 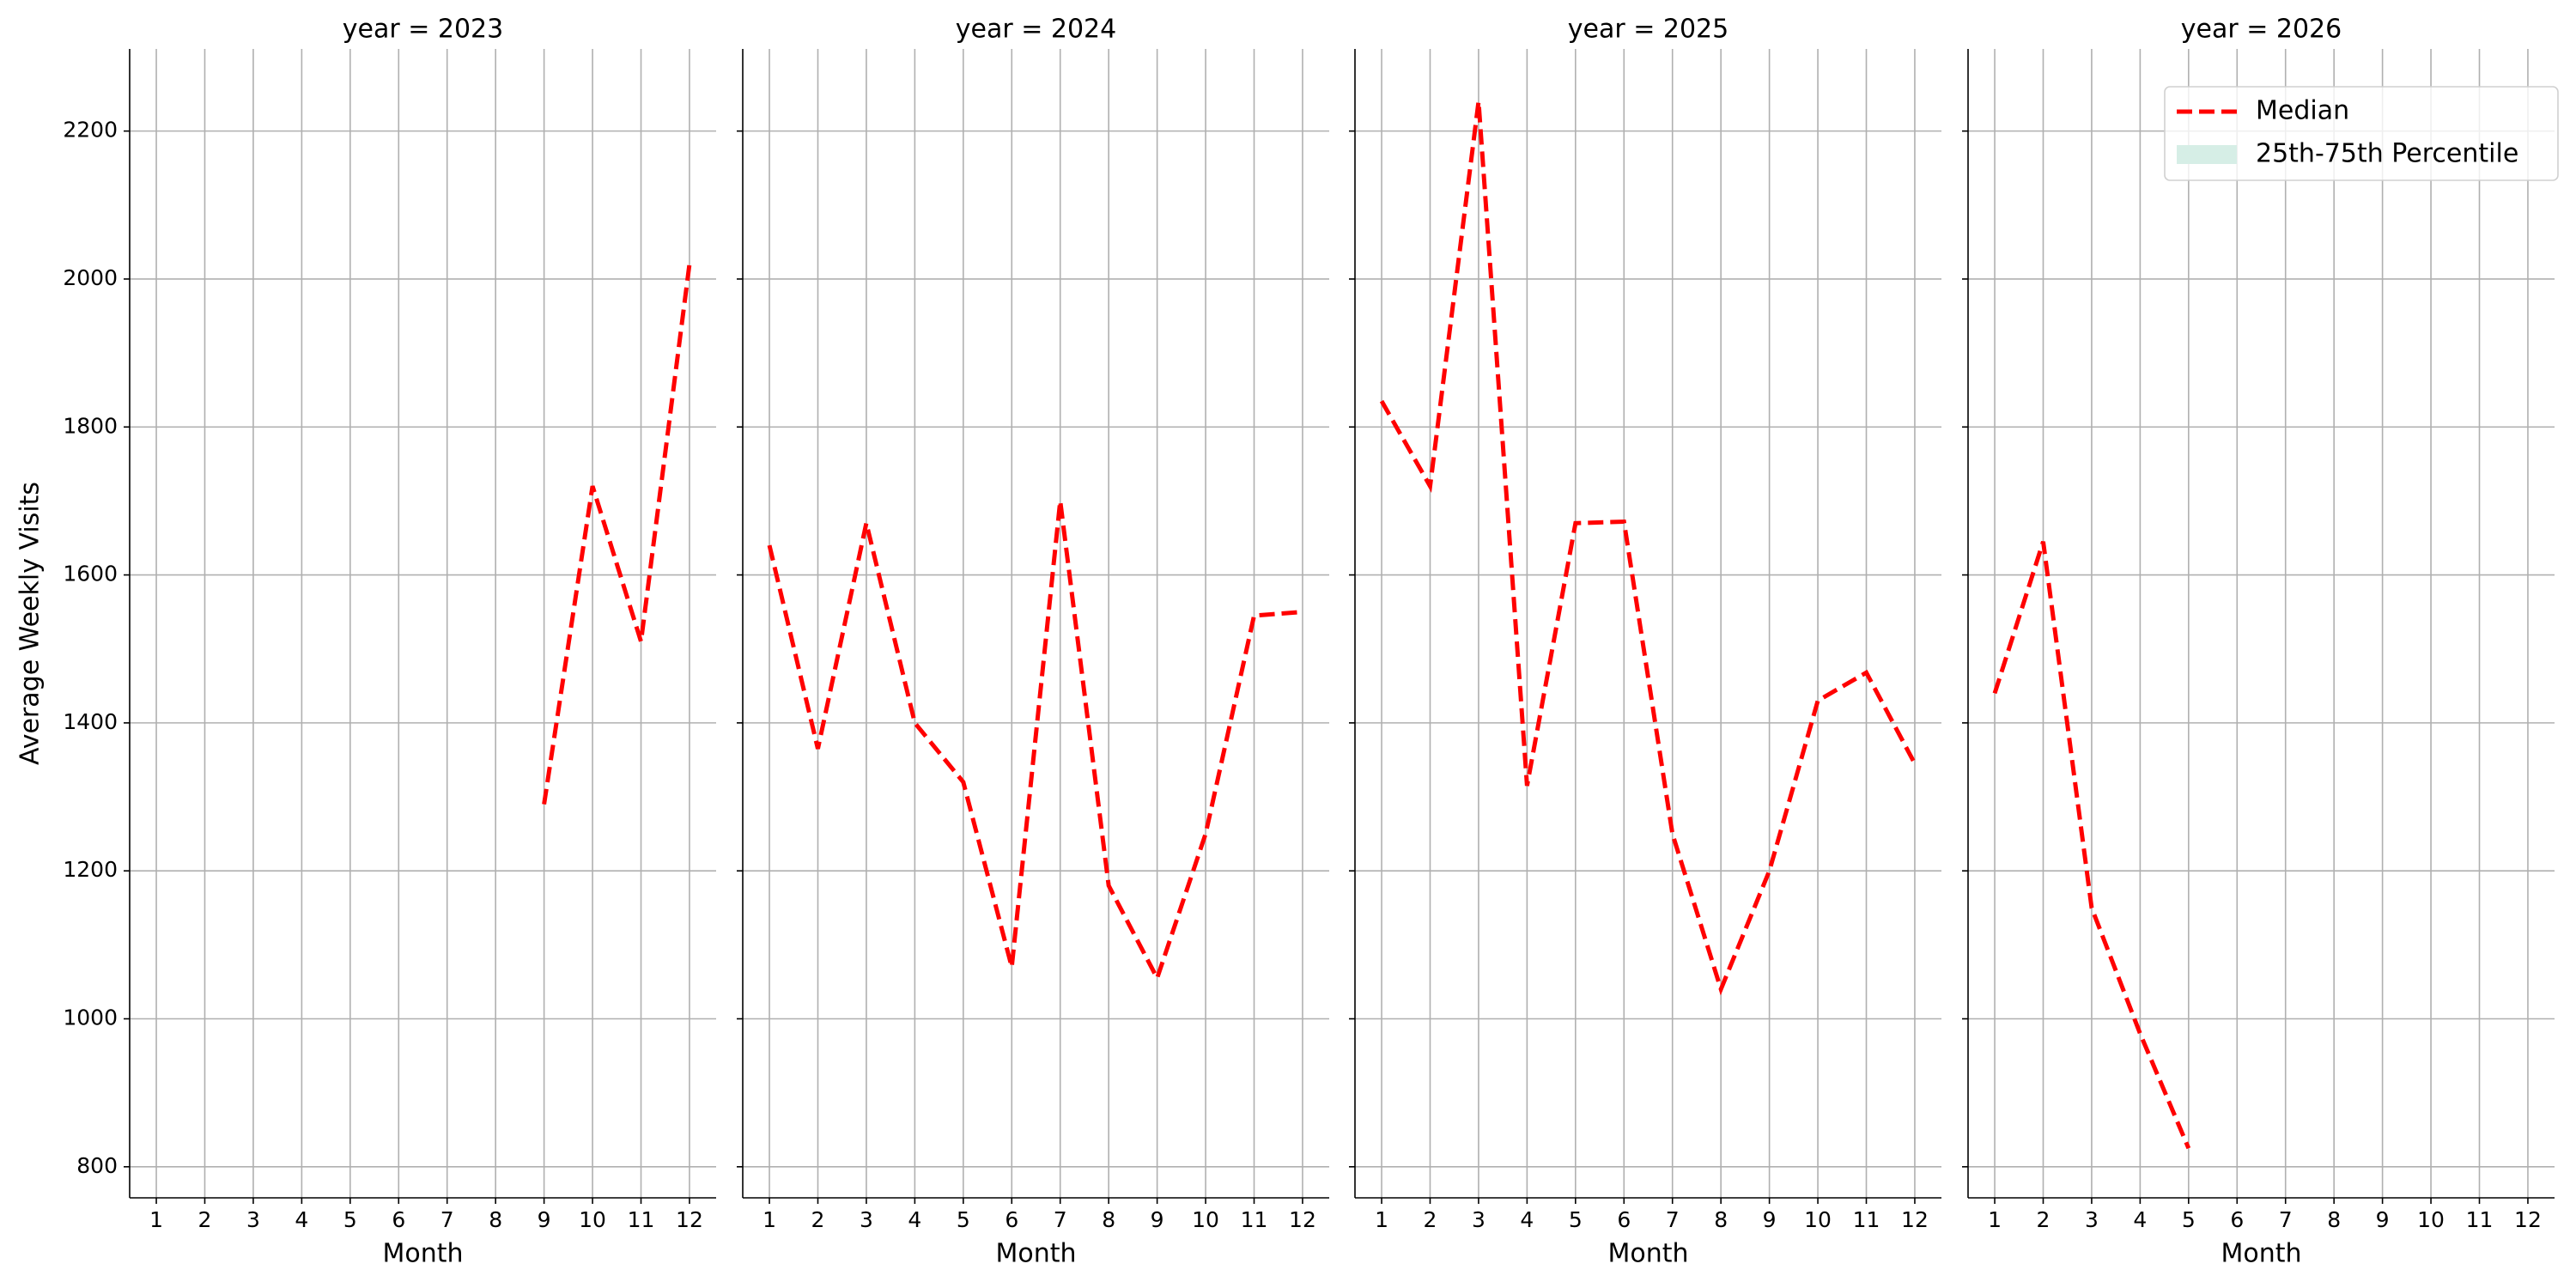 What do you see at coordinates (90, 130) in the screenshot?
I see `y-tick-label: 2200` at bounding box center [90, 130].